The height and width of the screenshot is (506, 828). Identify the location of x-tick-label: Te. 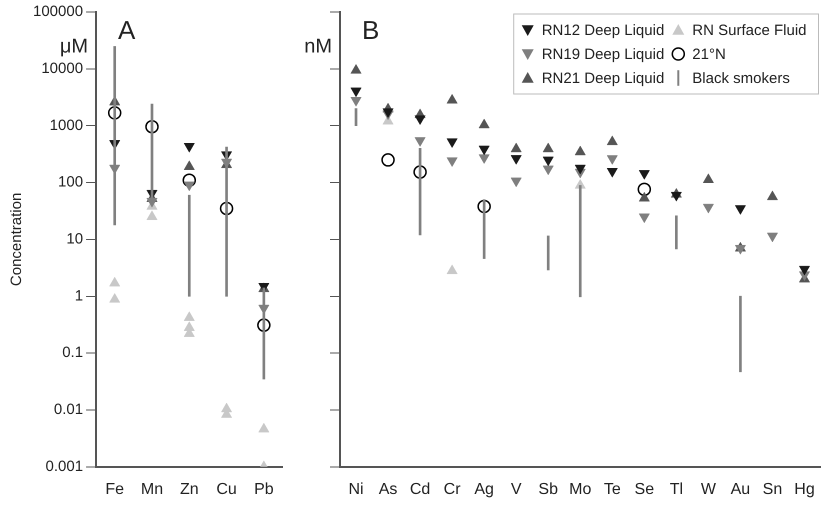
(612, 489).